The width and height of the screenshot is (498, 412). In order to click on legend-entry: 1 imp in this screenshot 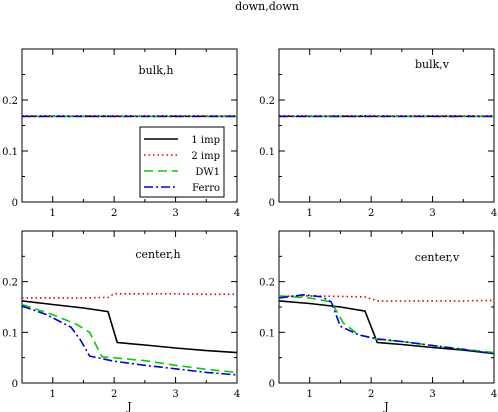, I will do `click(205, 140)`.